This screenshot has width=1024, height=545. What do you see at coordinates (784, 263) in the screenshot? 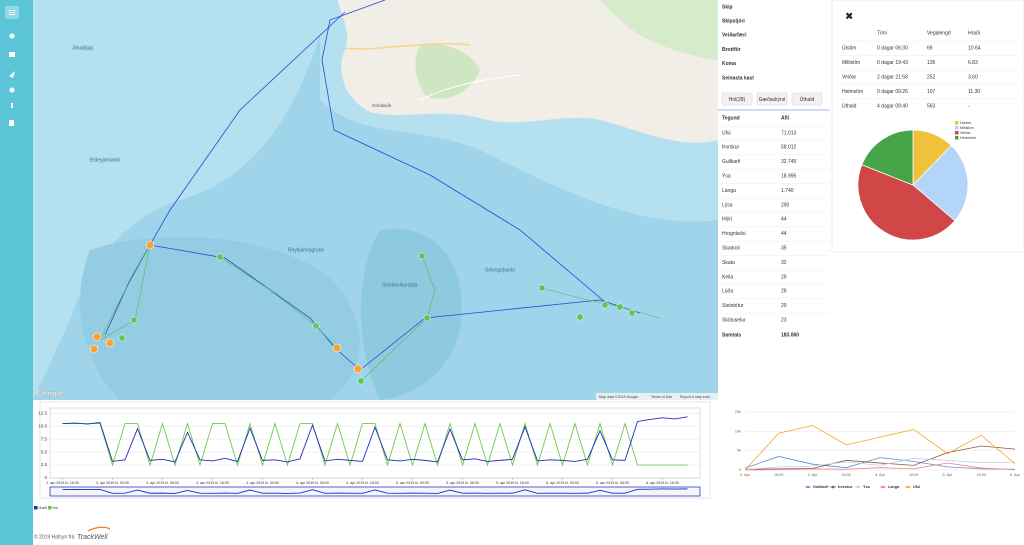
I see `catch: 32` at bounding box center [784, 263].